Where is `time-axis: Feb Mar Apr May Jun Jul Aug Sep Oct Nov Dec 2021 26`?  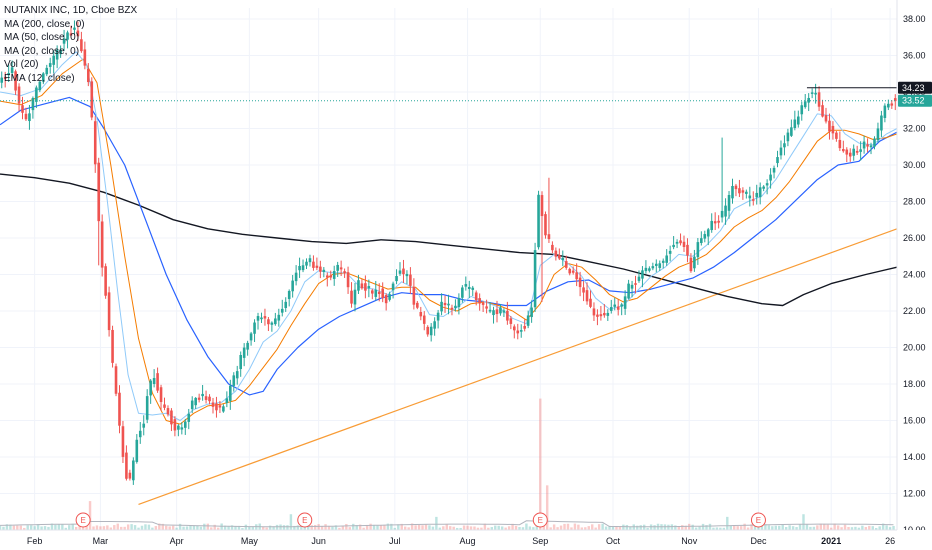
time-axis: Feb Mar Apr May Jun Jul Aug Sep Oct Nov Dec 2021 26 is located at coordinates (466, 539).